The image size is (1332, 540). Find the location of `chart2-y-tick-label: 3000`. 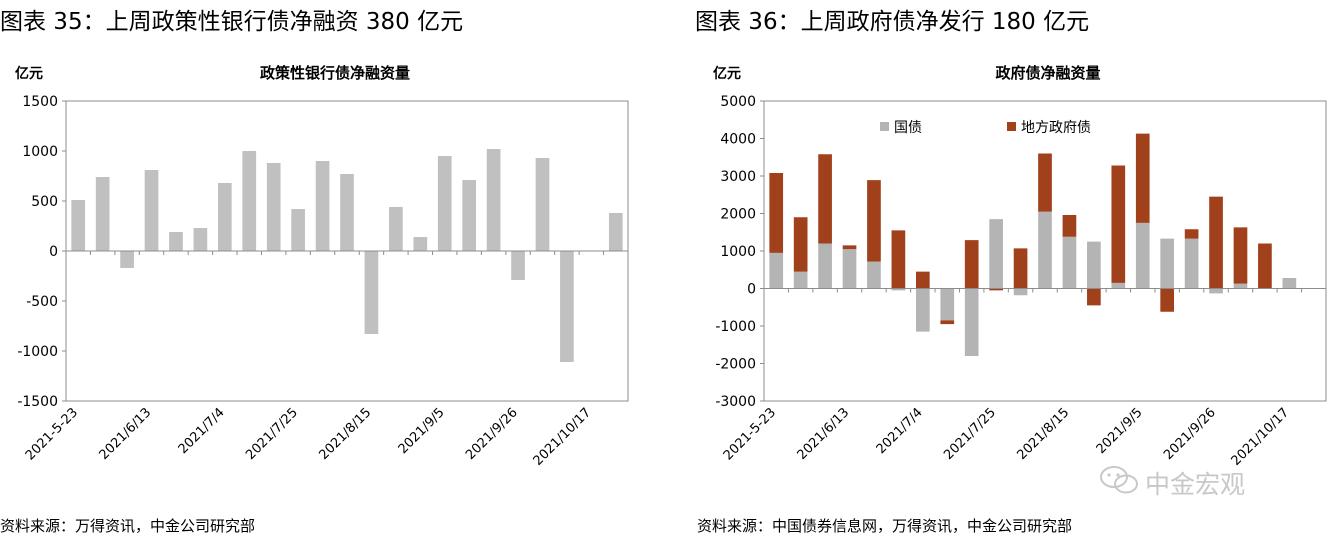

chart2-y-tick-label: 3000 is located at coordinates (738, 177).